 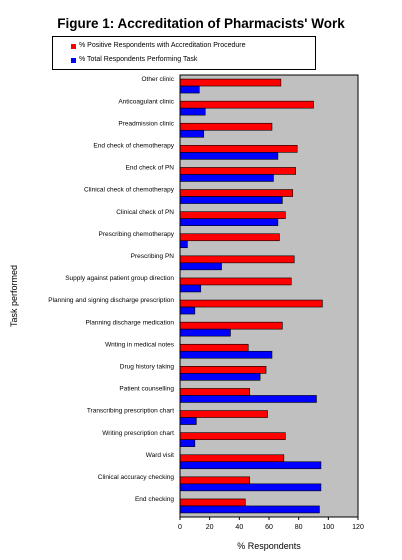 I want to click on x-tick-label-2: 40, so click(x=239, y=527).